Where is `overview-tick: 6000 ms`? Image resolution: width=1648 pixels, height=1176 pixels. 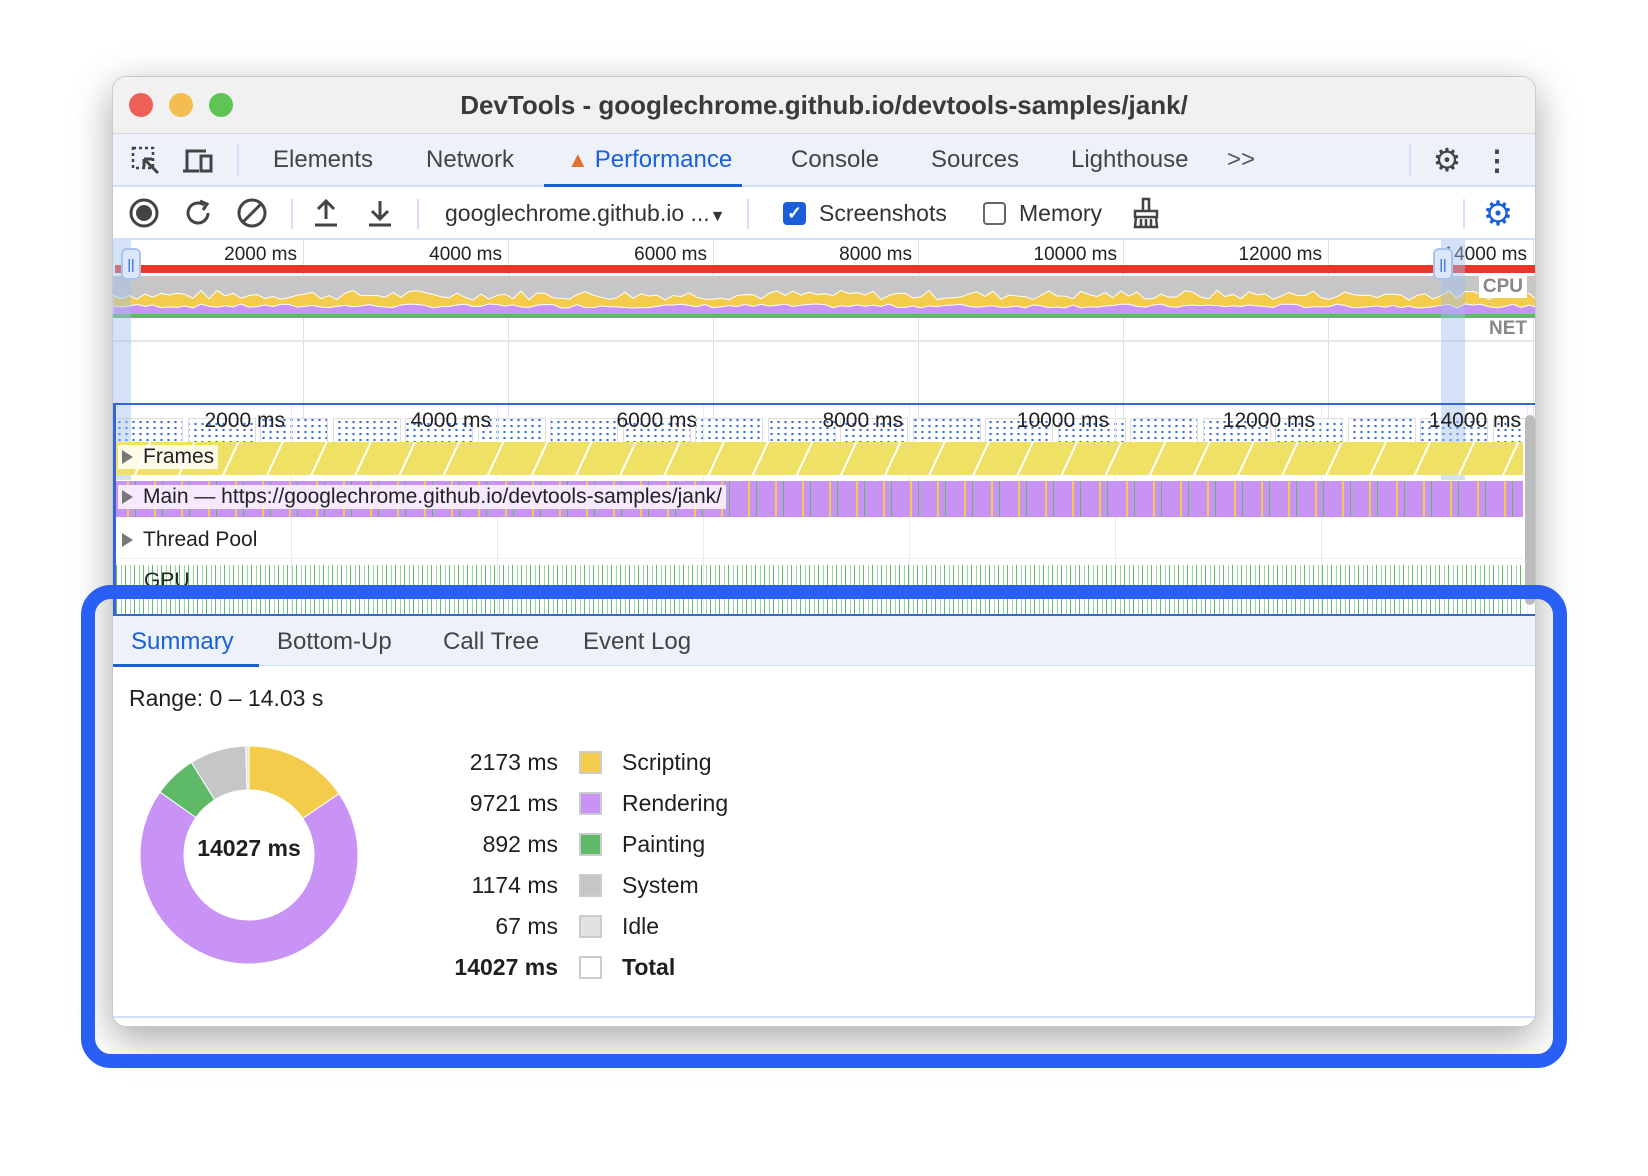
overview-tick: 6000 ms is located at coordinates (670, 254).